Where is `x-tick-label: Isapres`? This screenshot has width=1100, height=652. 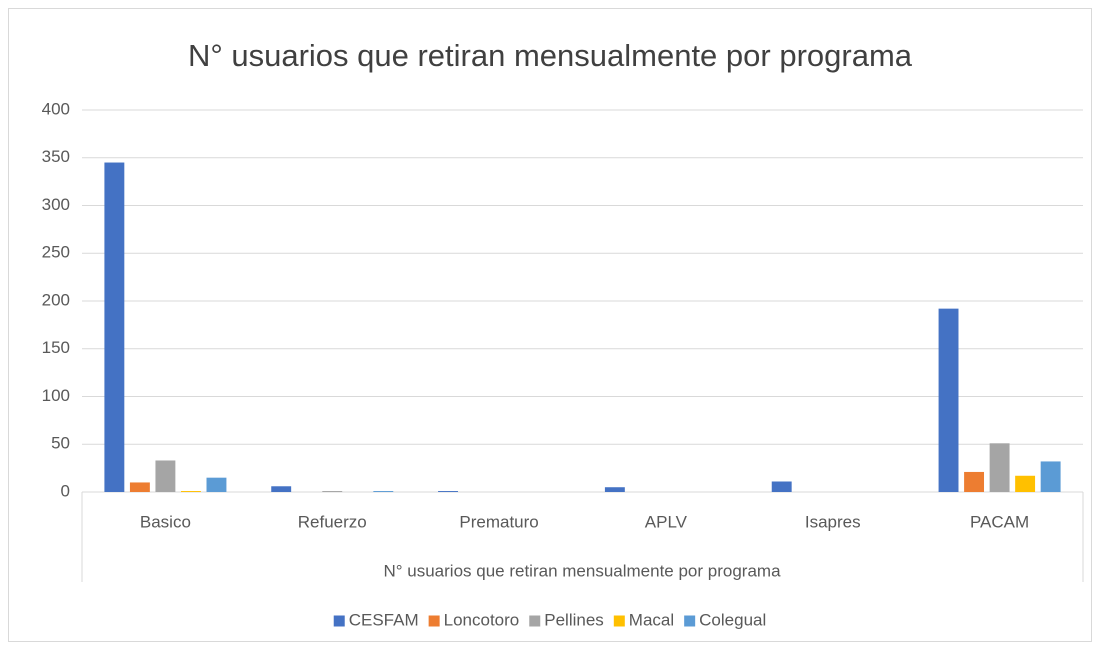
x-tick-label: Isapres is located at coordinates (833, 521).